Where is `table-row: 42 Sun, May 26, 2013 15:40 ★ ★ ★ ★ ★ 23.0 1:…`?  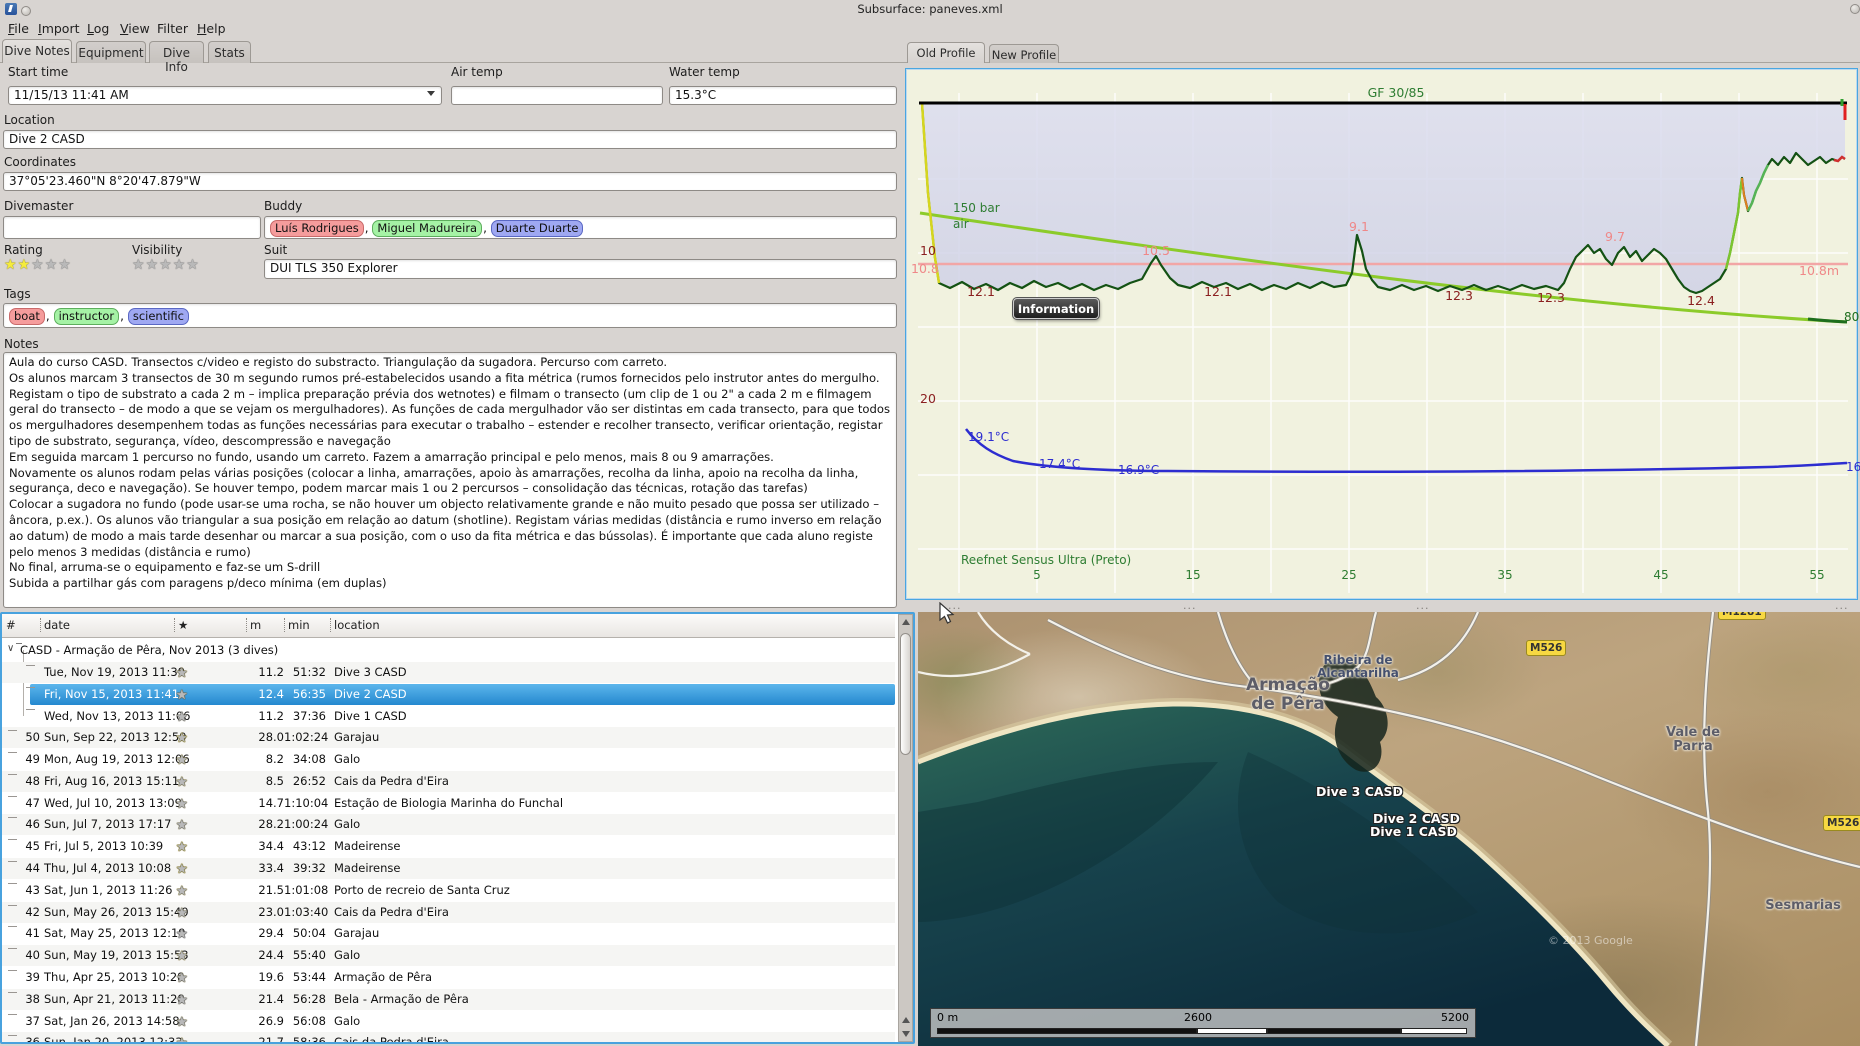 table-row: 42 Sun, May 26, 2013 15:40 ★ ★ ★ ★ ★ 23.0 1:… is located at coordinates (448, 912).